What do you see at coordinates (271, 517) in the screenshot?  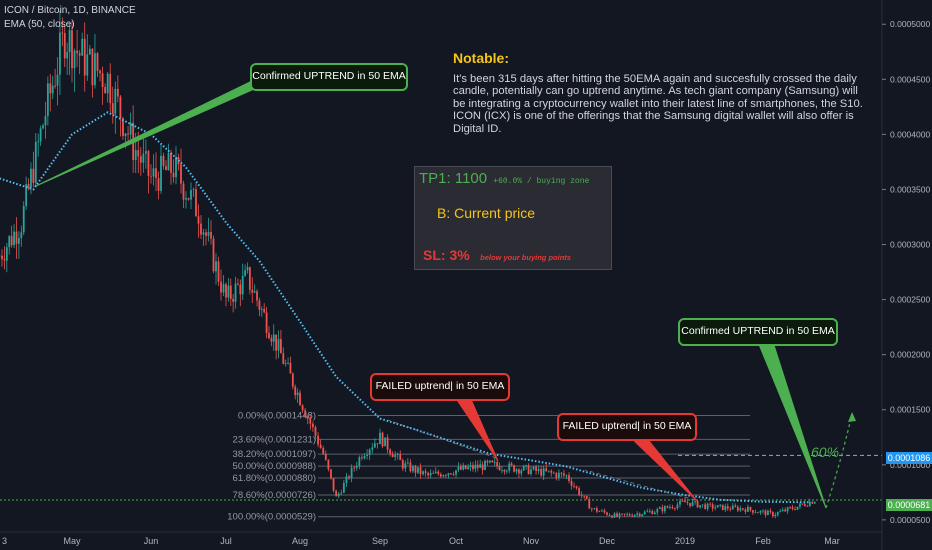 I see `fib-level-label: 100.00%(0.0000529)` at bounding box center [271, 517].